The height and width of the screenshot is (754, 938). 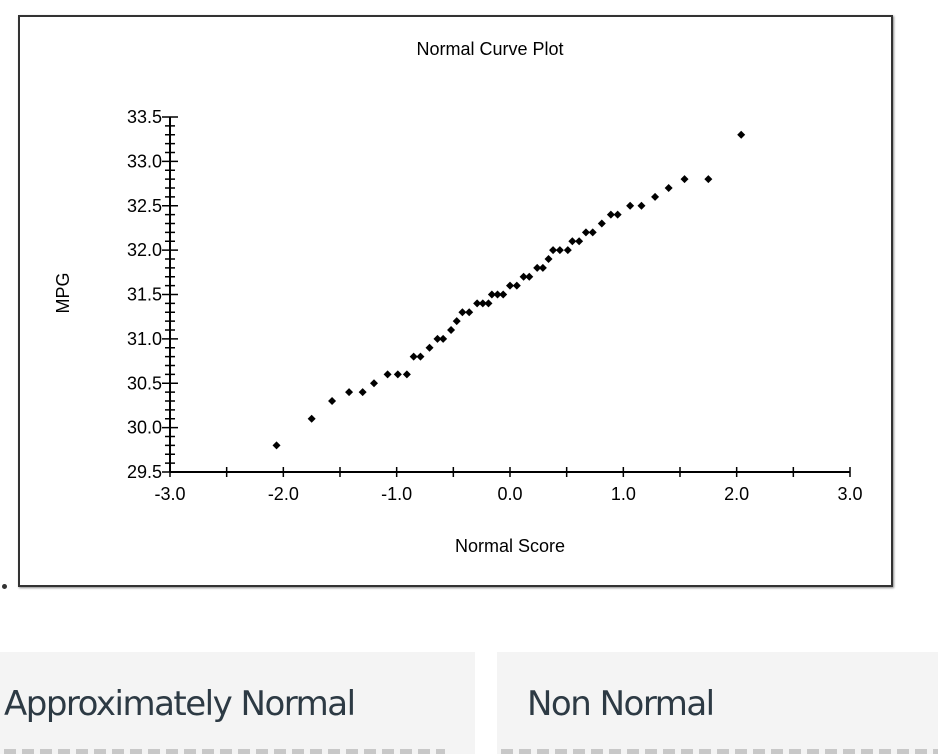 What do you see at coordinates (144, 161) in the screenshot?
I see `y-tick-label: 33.0` at bounding box center [144, 161].